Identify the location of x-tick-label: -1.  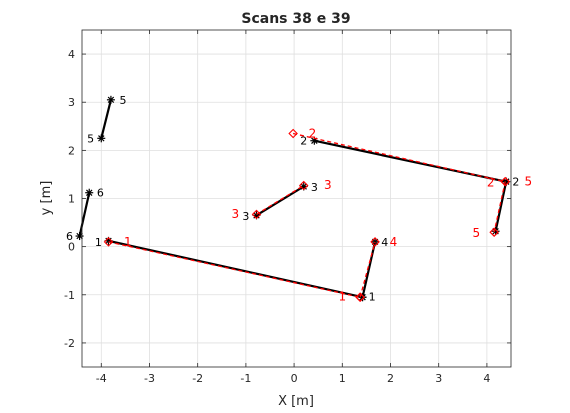
(245, 378).